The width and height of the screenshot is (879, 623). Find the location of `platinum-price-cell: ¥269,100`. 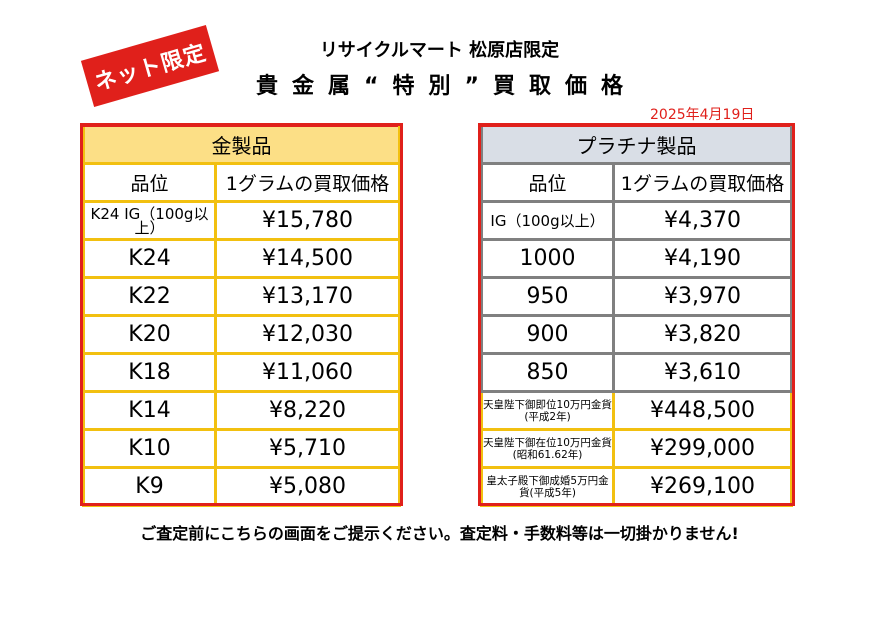

platinum-price-cell: ¥269,100 is located at coordinates (702, 486).